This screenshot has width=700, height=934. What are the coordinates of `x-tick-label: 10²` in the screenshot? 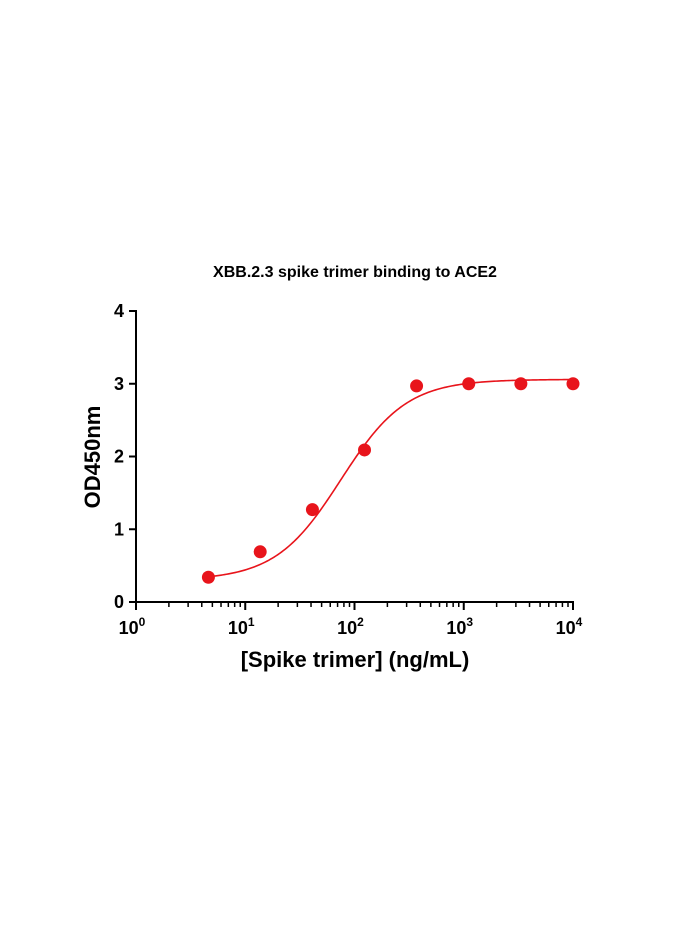 It's located at (350, 626).